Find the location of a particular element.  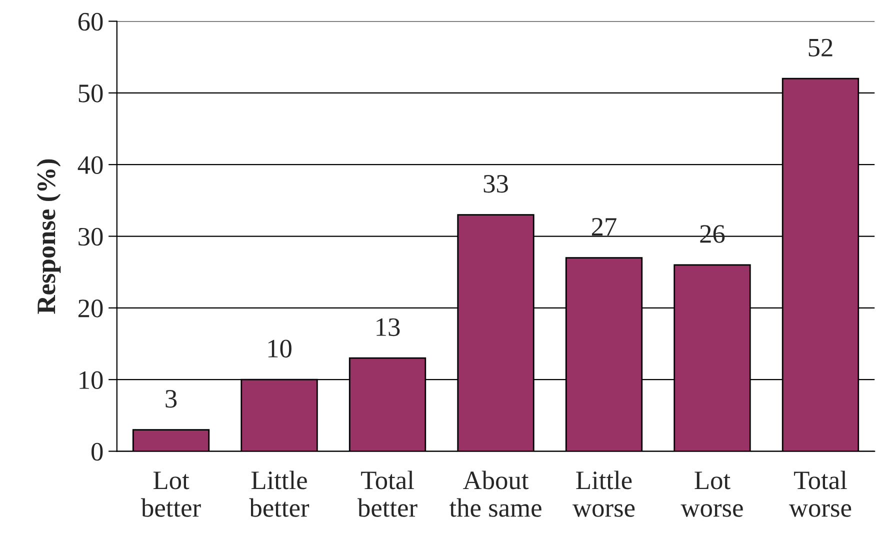

x-tick-label: About the same is located at coordinates (495, 493).